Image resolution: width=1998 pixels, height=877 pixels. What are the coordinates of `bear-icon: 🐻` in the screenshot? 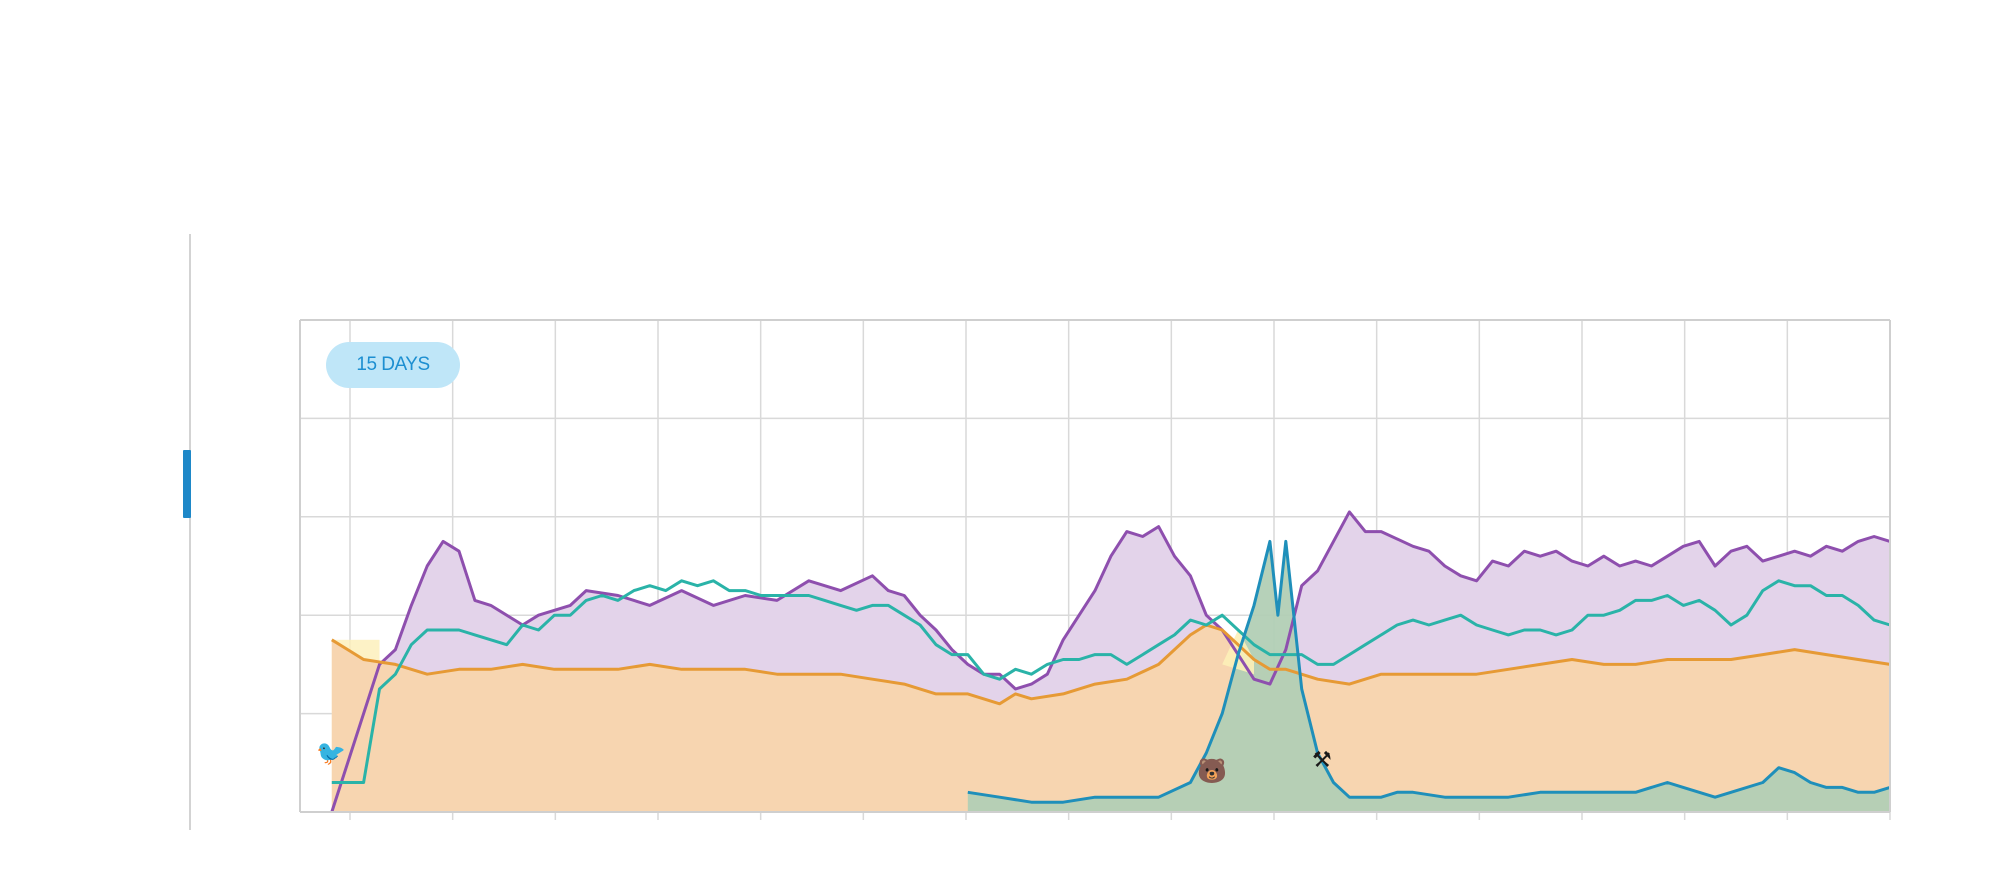 It's located at (1212, 771).